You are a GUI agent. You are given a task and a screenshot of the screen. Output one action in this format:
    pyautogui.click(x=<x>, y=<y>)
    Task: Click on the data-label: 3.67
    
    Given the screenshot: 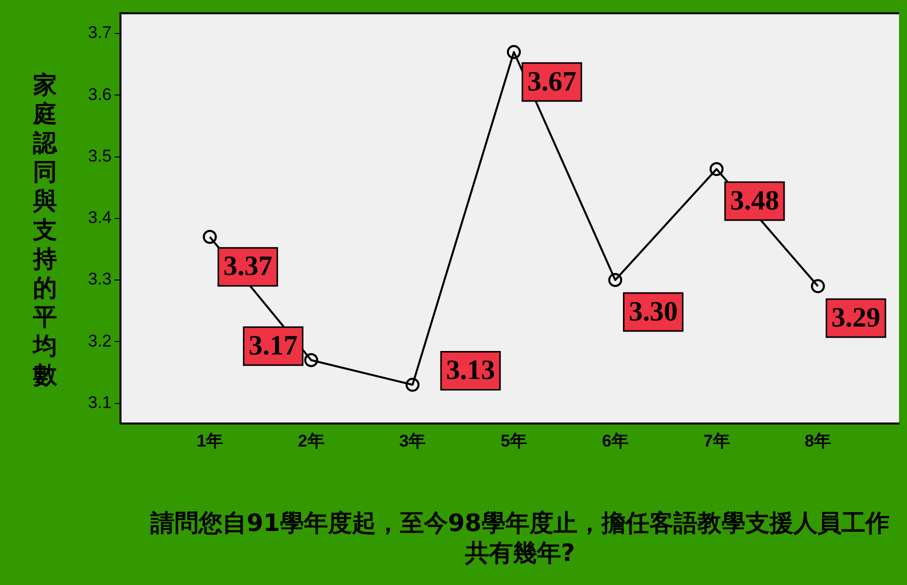 What is the action you would take?
    pyautogui.click(x=551, y=82)
    